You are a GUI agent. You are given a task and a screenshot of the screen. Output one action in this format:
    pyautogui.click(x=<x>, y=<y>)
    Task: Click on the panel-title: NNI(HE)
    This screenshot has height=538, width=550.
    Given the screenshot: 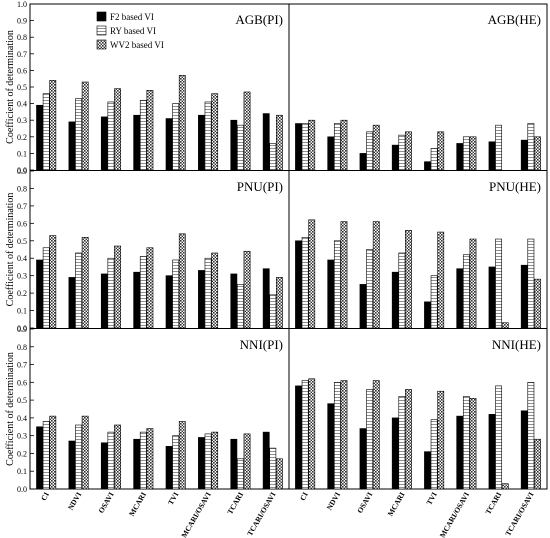 What is the action you would take?
    pyautogui.click(x=516, y=344)
    